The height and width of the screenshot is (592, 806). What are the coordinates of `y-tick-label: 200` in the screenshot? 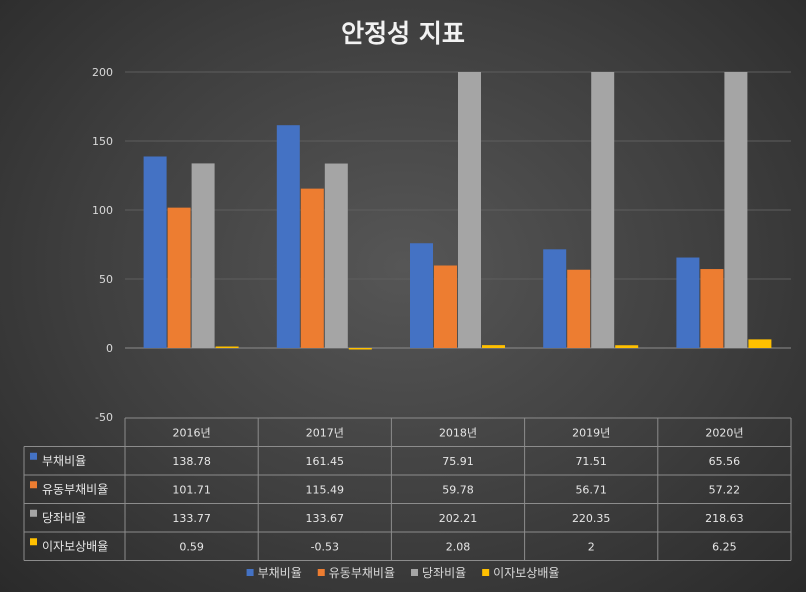 It's located at (102, 72).